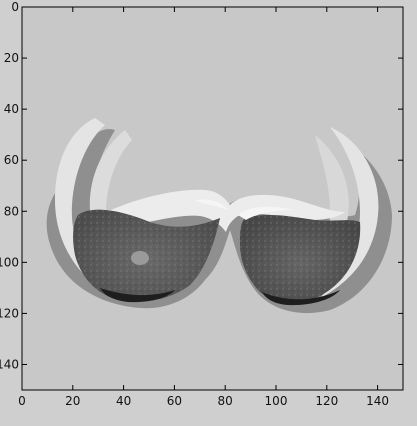 The image size is (417, 426). Describe the element at coordinates (11, 109) in the screenshot. I see `y-tick-label: 40` at that location.